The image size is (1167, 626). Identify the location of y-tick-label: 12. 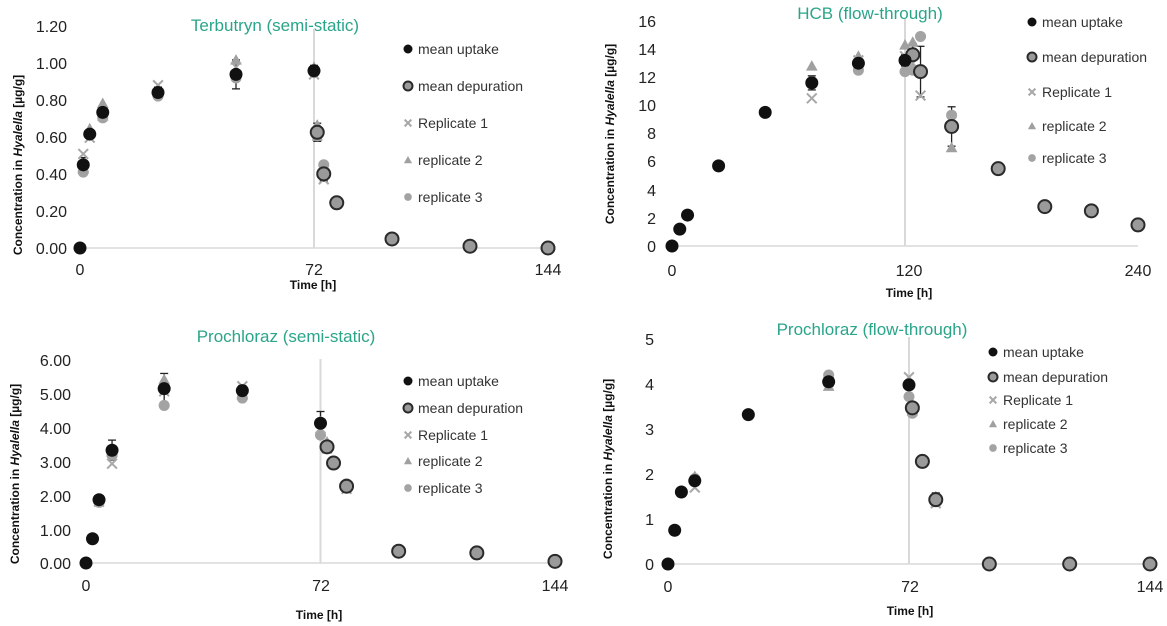
(647, 78).